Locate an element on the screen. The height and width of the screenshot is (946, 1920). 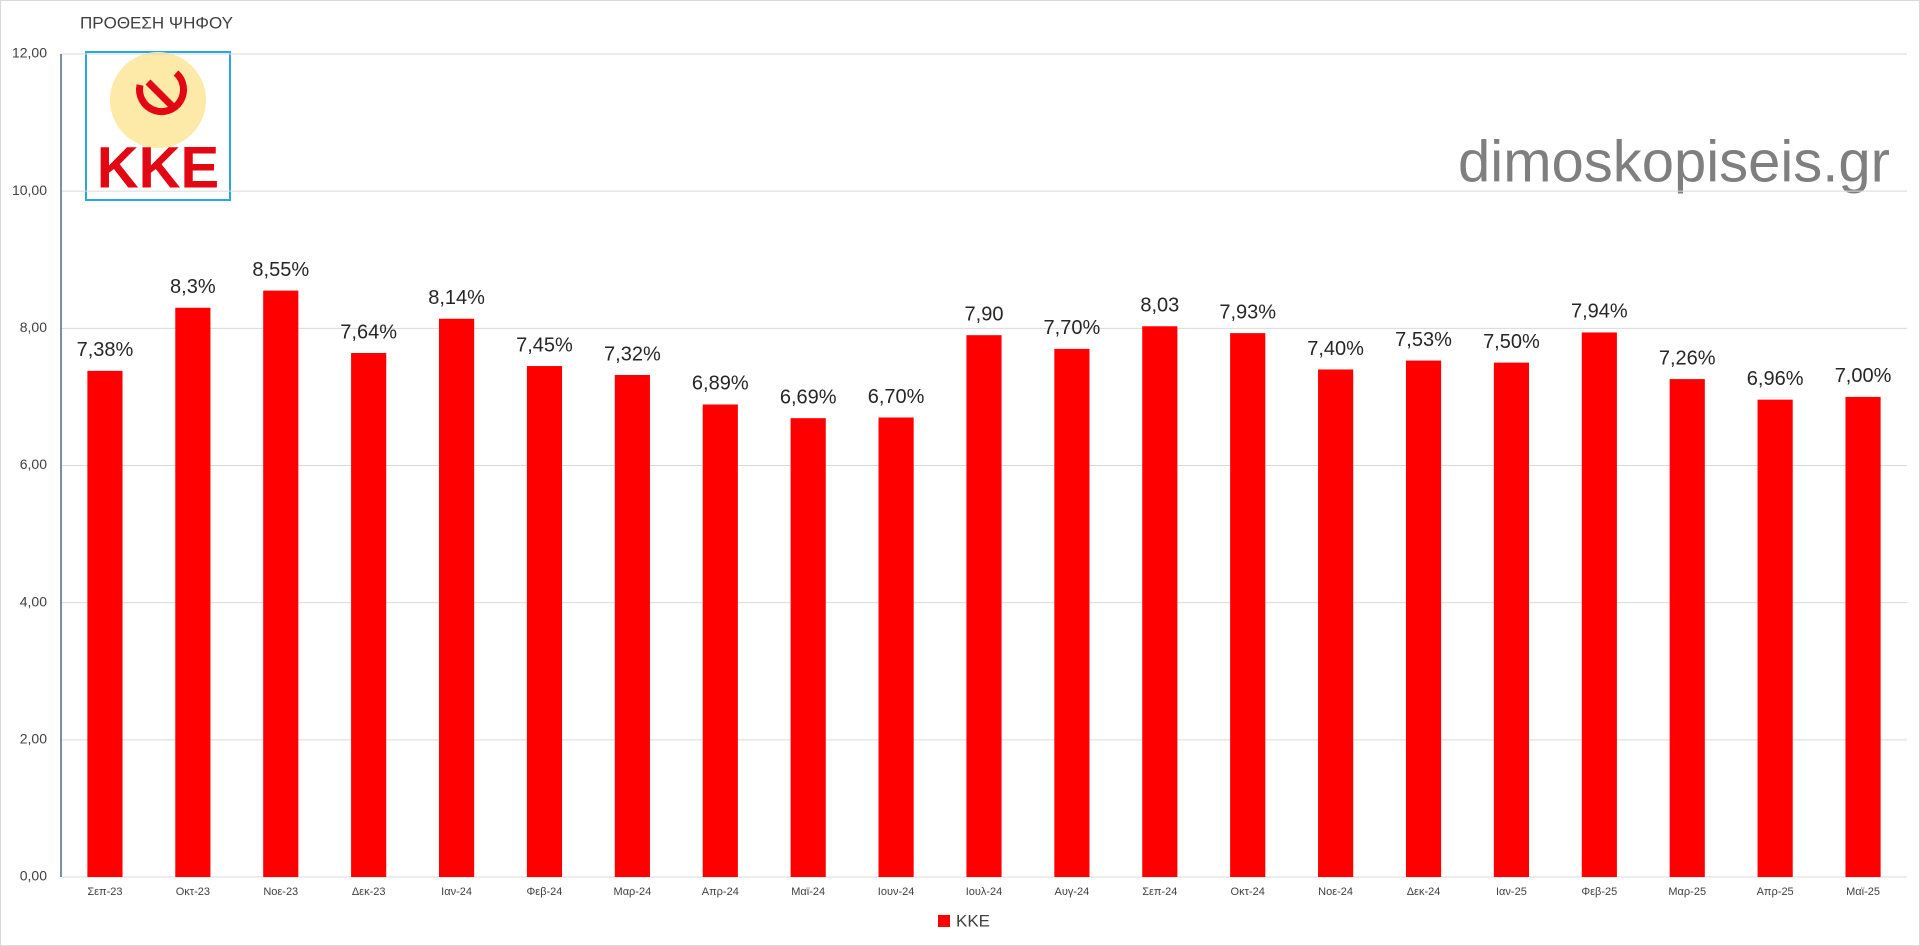
logo: ΚΚΕ is located at coordinates (158, 126).